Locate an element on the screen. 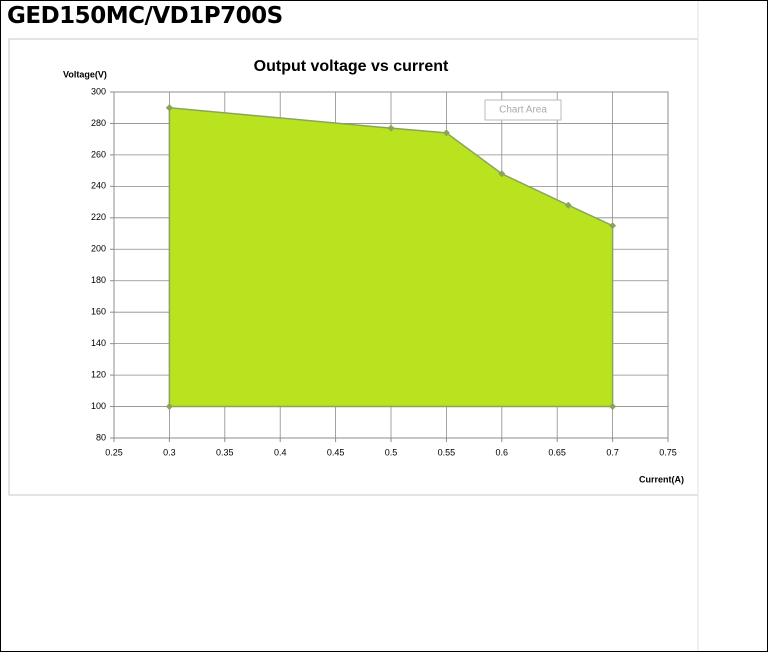  x-tick-label: 0.55 is located at coordinates (447, 452).